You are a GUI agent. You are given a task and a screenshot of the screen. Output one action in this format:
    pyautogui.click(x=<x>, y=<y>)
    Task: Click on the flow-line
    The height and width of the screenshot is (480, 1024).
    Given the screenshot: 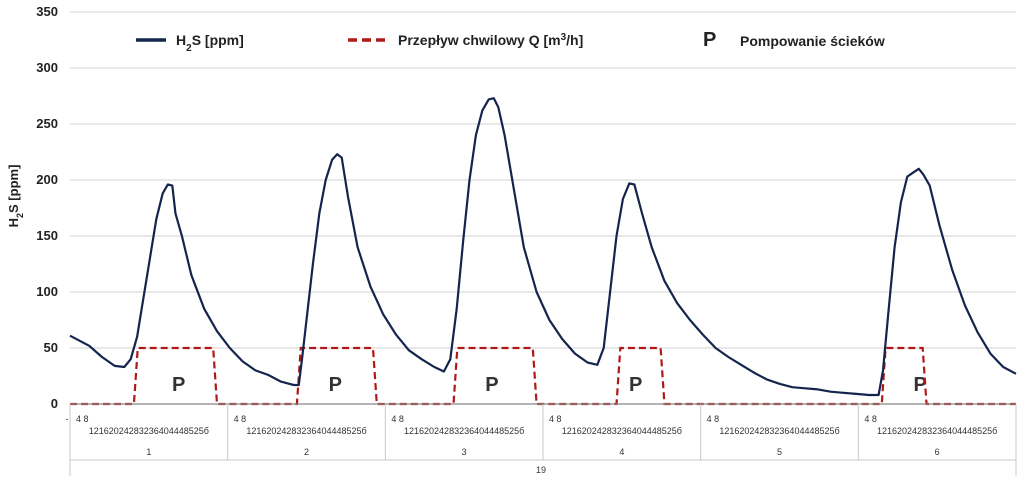 What is the action you would take?
    pyautogui.click(x=543, y=376)
    